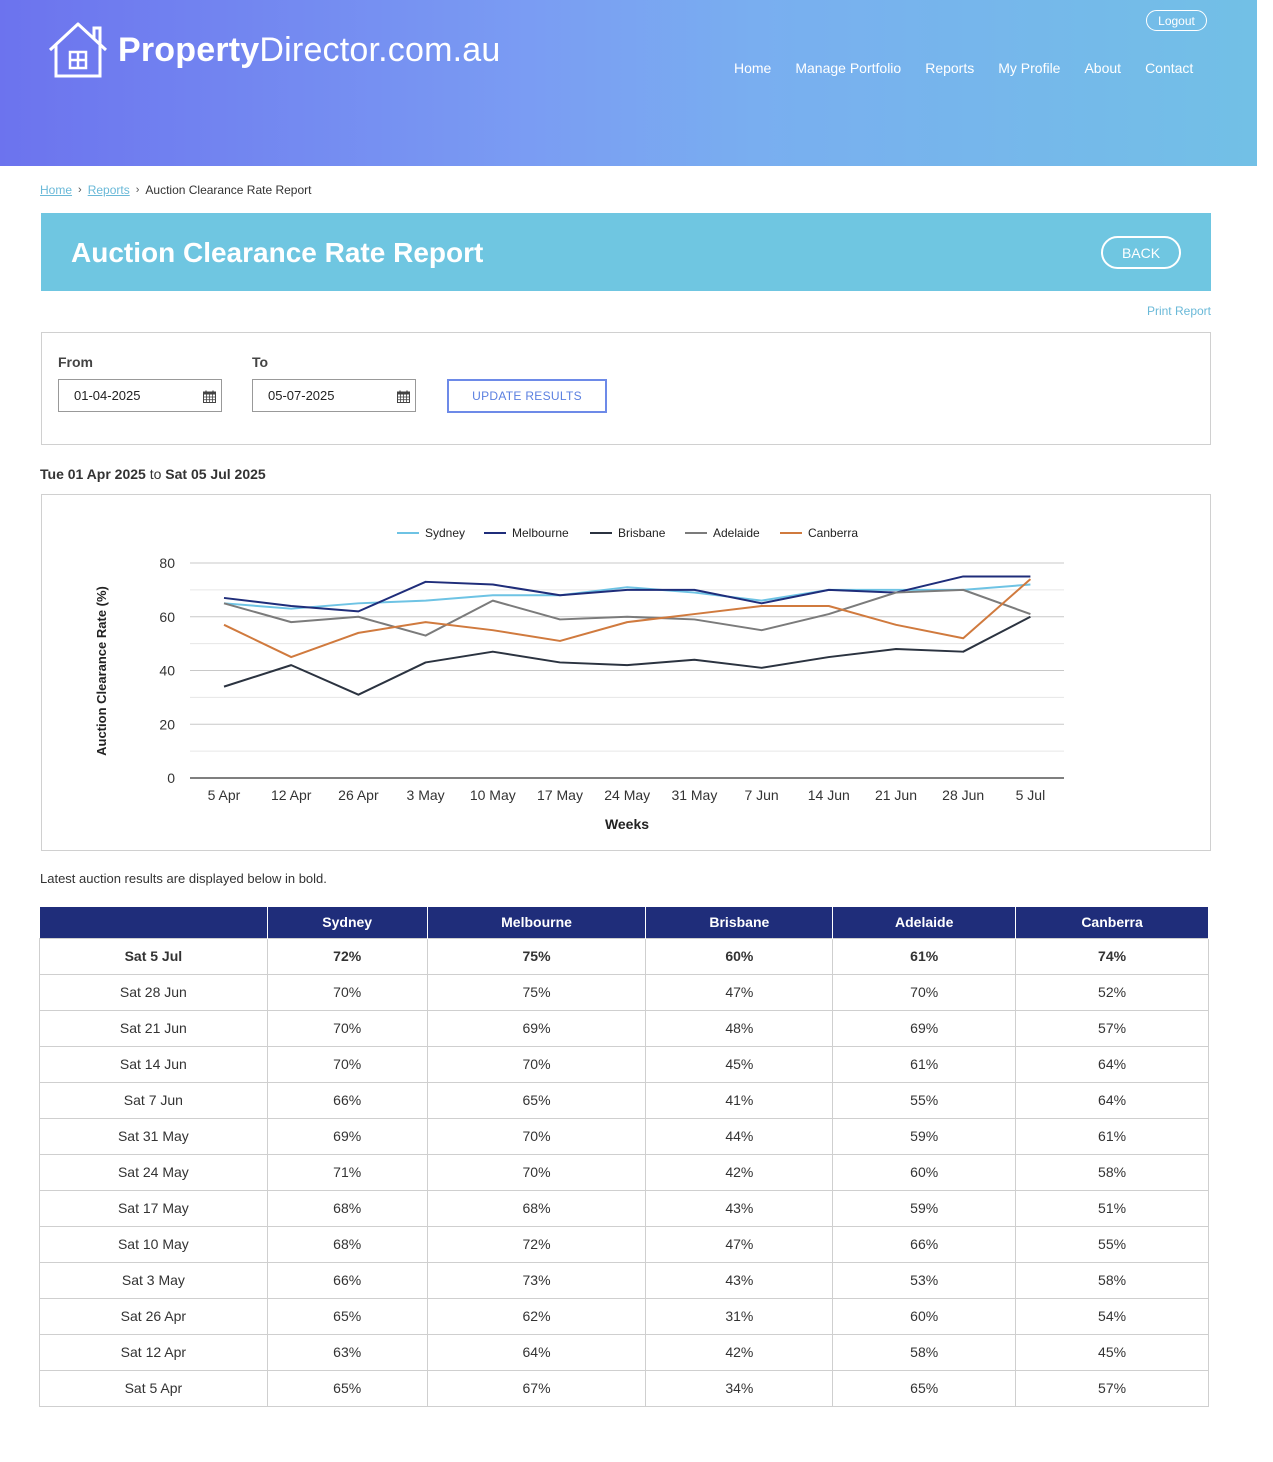  I want to click on nav-my-profile: My Profile, so click(1029, 68).